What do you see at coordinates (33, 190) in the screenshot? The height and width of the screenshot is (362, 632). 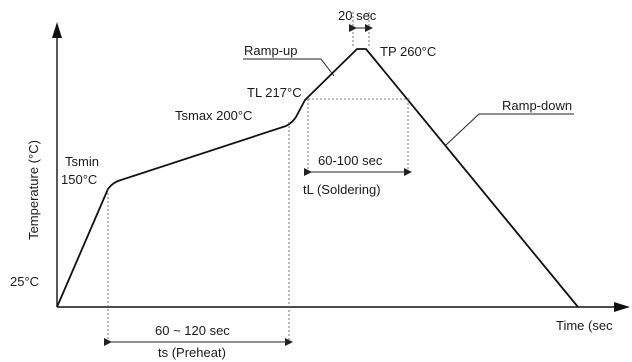 I see `y-axis-label: Temperature (°C)` at bounding box center [33, 190].